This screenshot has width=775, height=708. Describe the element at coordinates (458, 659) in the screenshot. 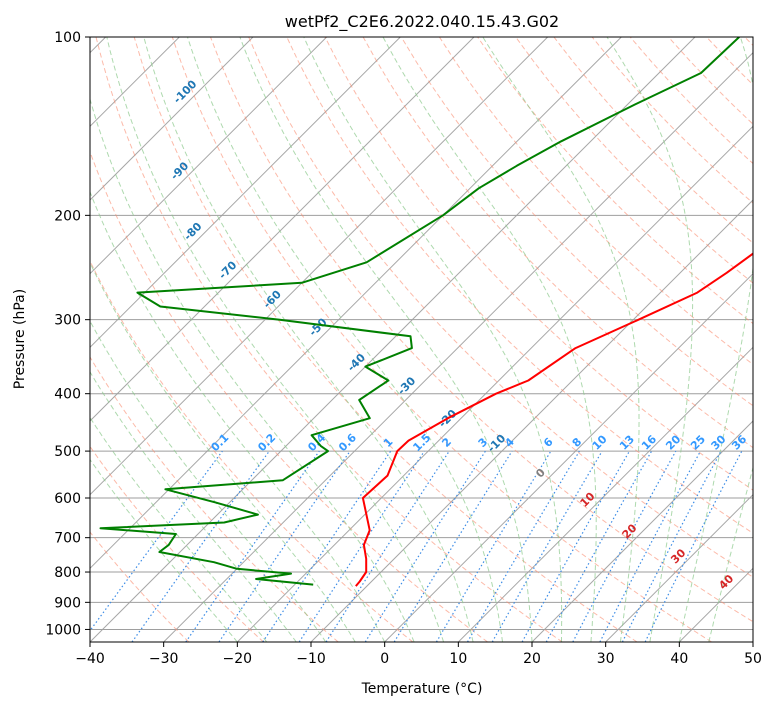

I see `x-tick-label: 10` at that location.